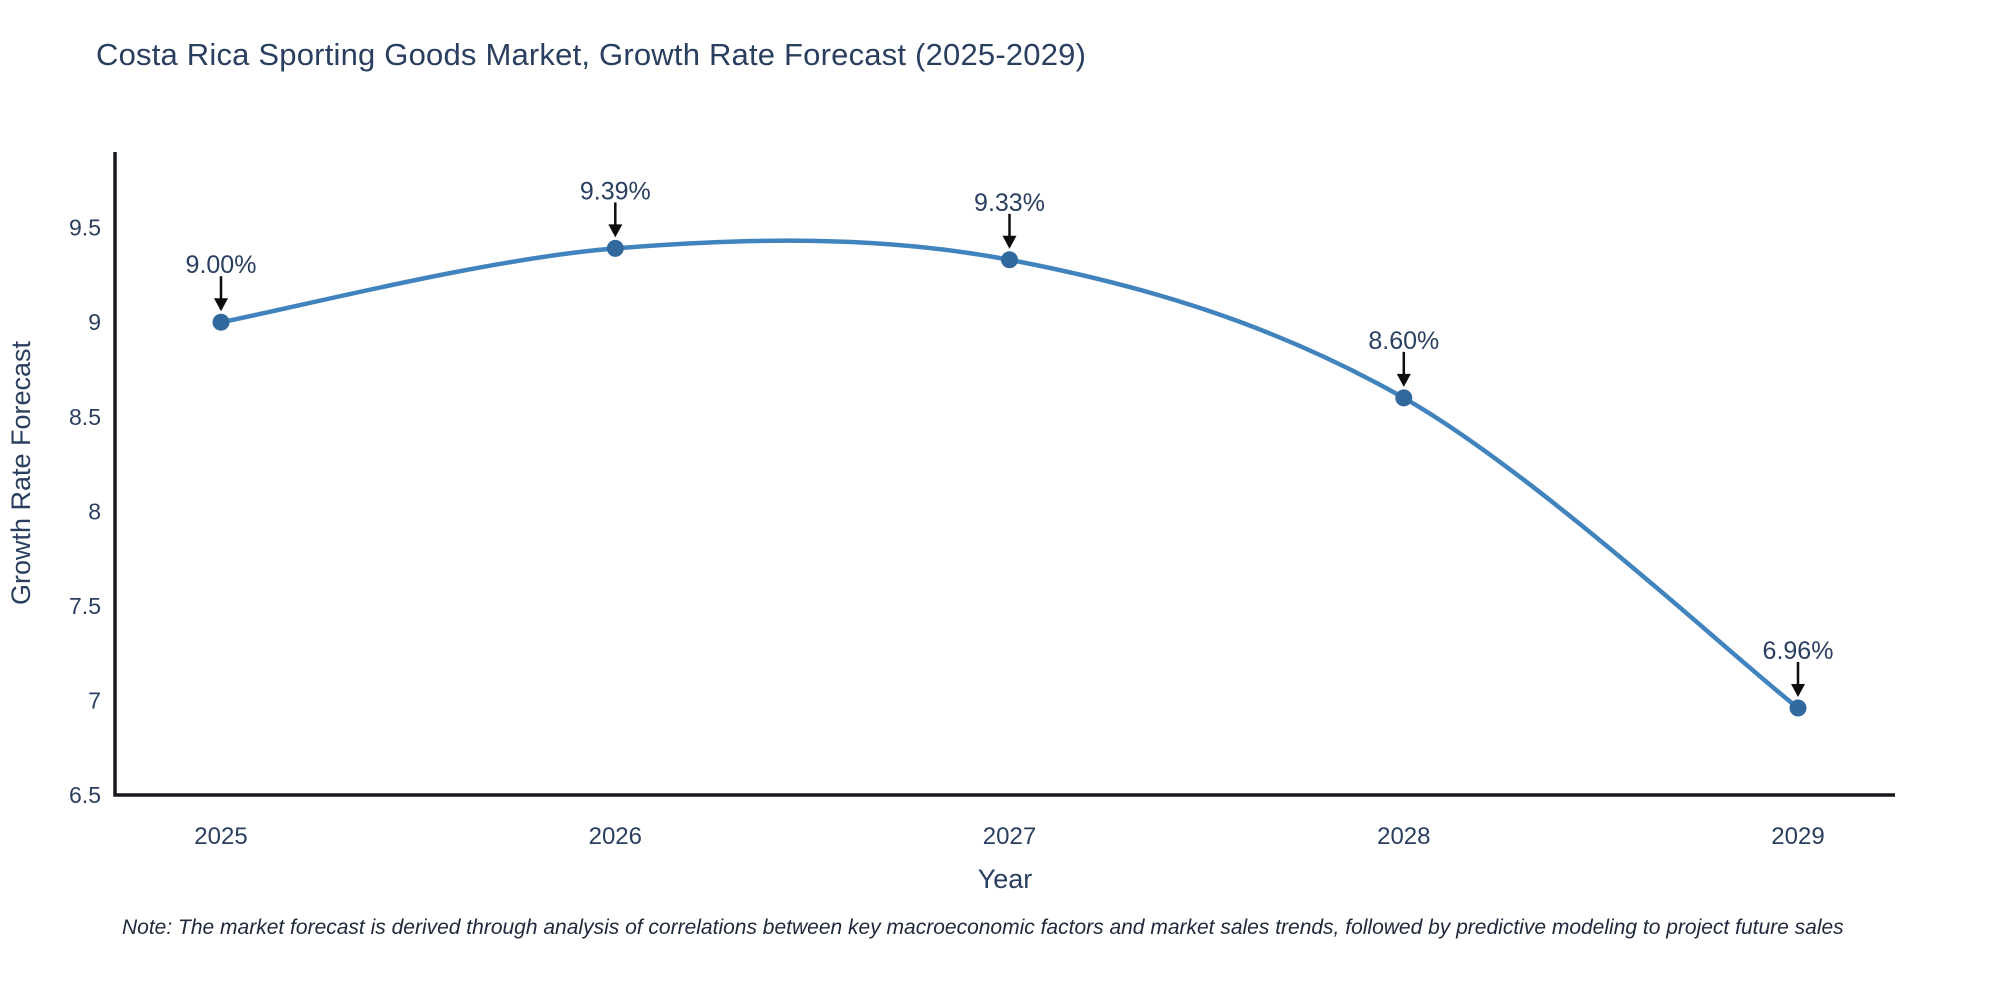  Describe the element at coordinates (1009, 203) in the screenshot. I see `point-label: 9.33%` at that location.